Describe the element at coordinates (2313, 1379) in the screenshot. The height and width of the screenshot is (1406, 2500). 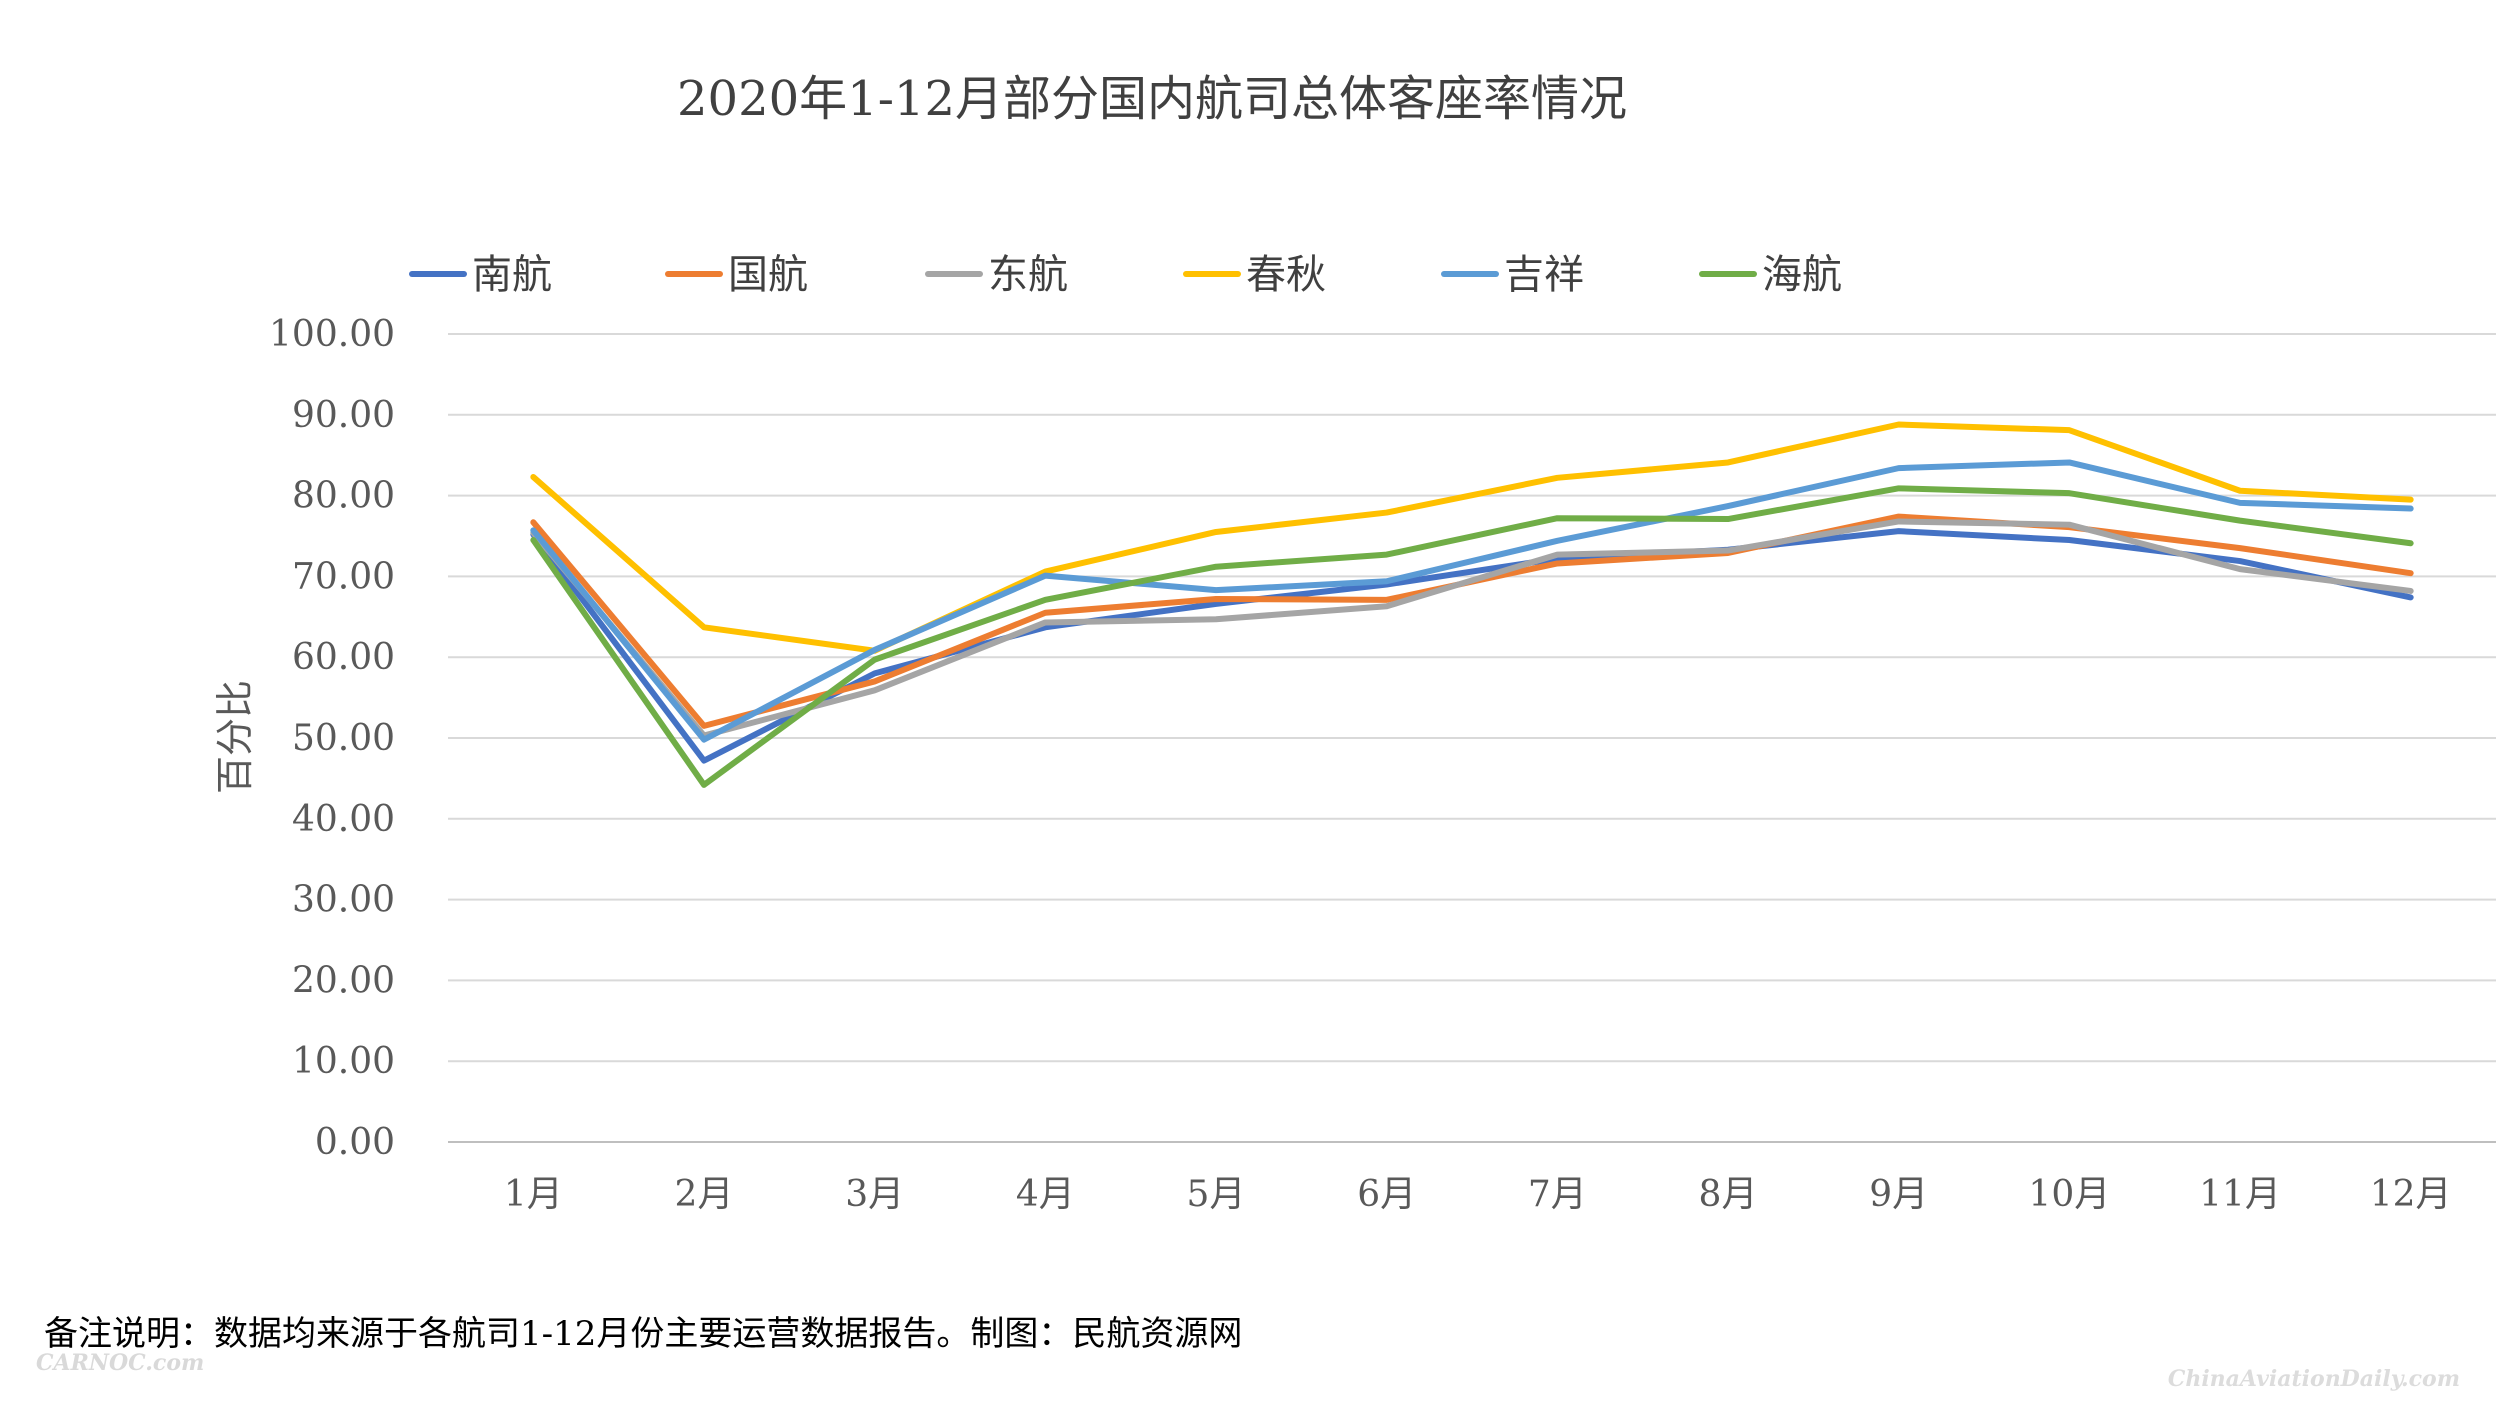
I see `watermark-right: ChinaAviationDaily.com` at that location.